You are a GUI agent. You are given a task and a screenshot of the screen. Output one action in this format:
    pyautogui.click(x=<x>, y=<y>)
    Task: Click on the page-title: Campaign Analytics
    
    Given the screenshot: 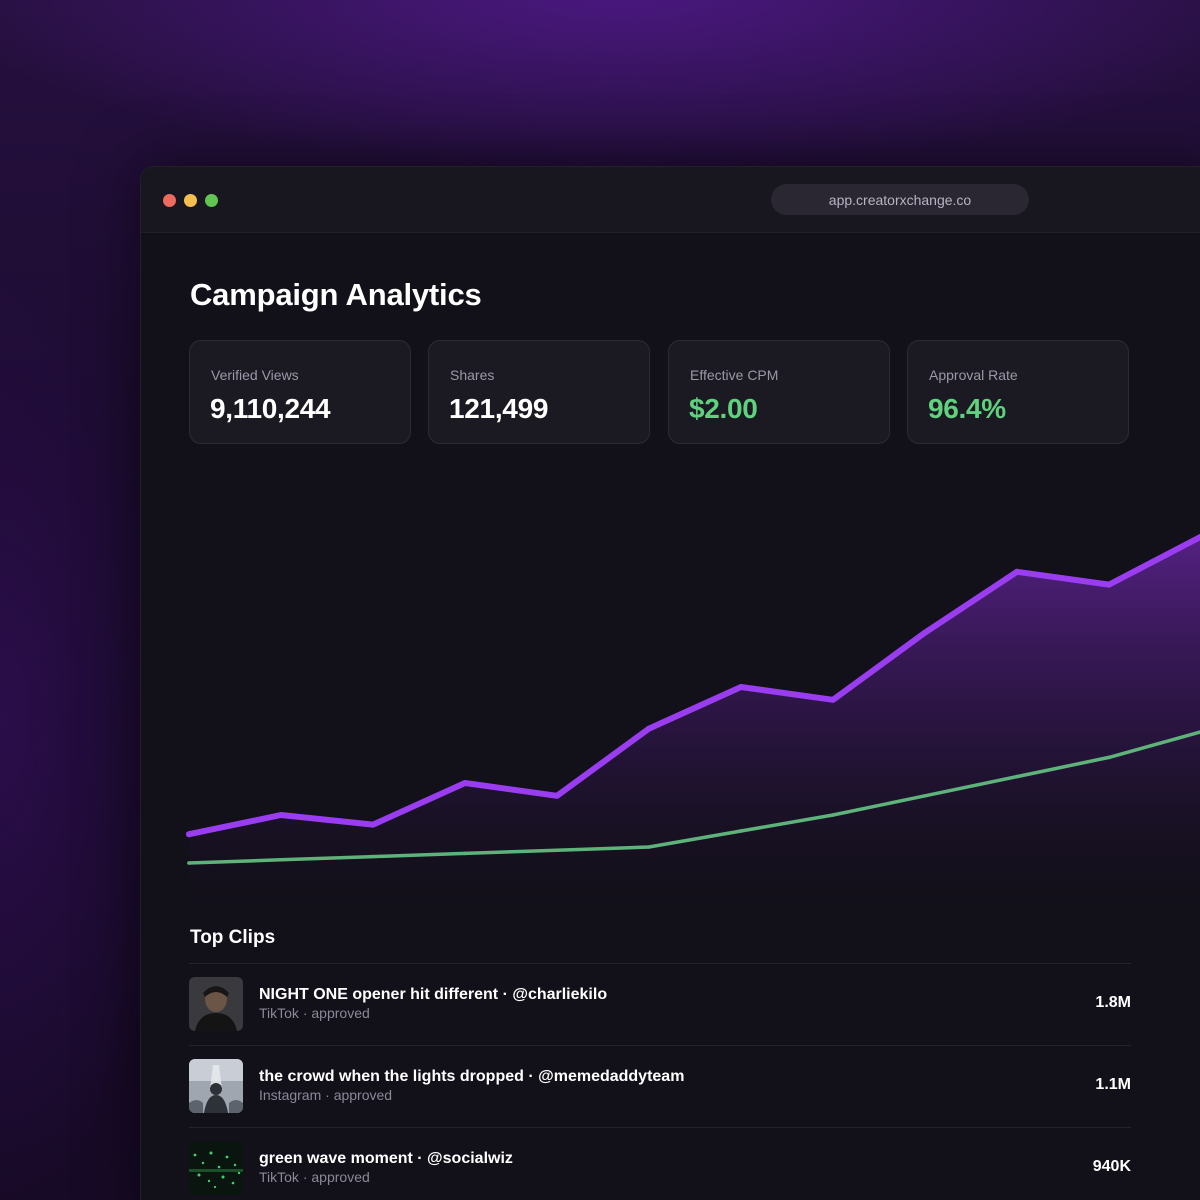 What is the action you would take?
    pyautogui.click(x=336, y=294)
    